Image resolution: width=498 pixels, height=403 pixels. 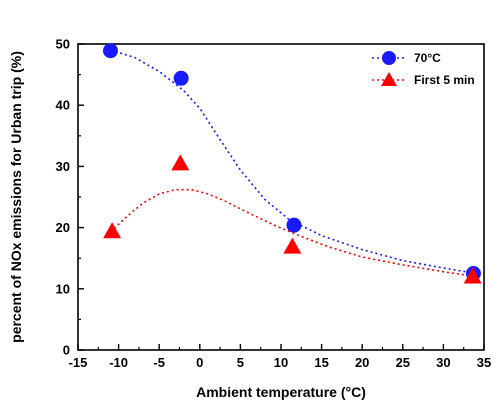 I want to click on y-tick-label: 0, so click(x=66, y=350).